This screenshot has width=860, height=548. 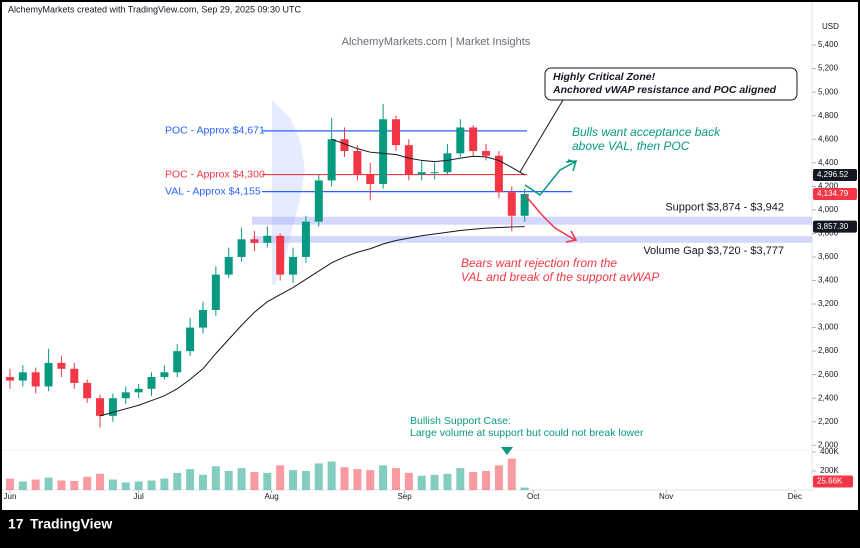 I want to click on y-tick-label: 2,800, so click(x=828, y=350).